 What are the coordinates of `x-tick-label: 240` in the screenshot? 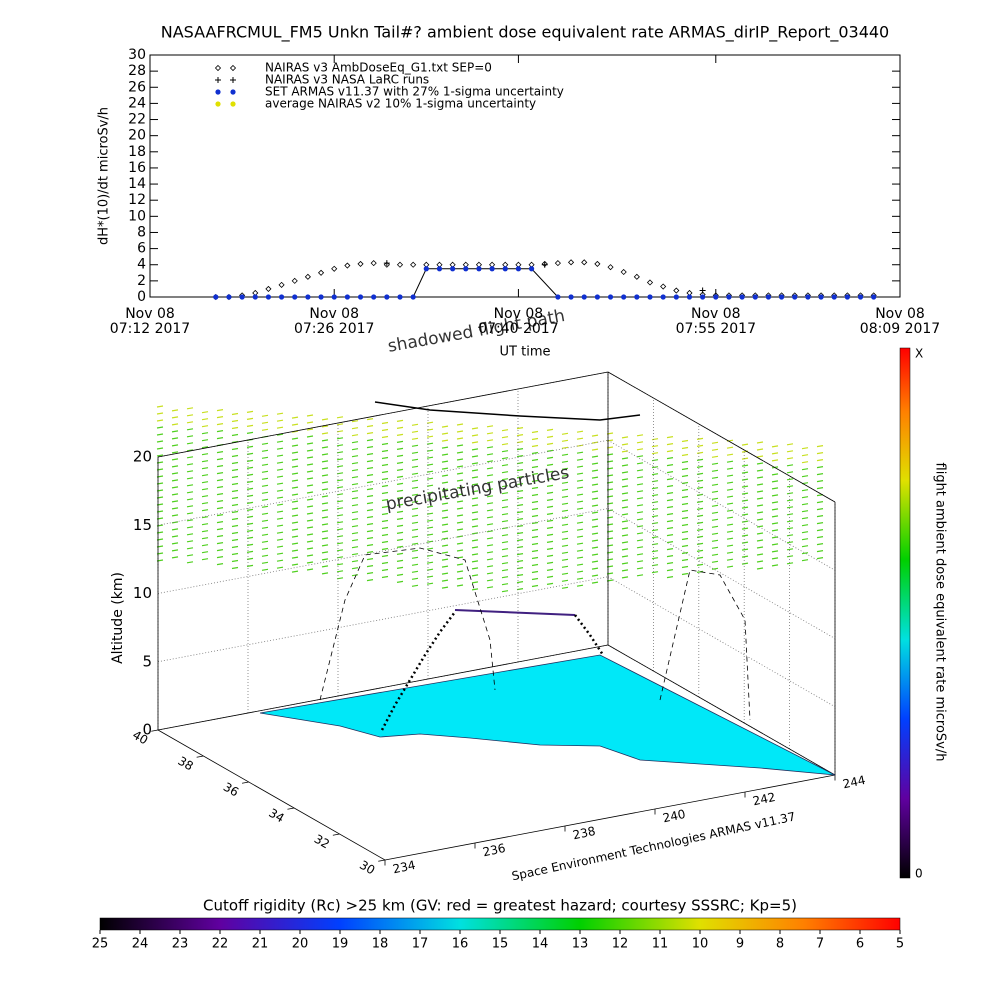 It's located at (673, 816).